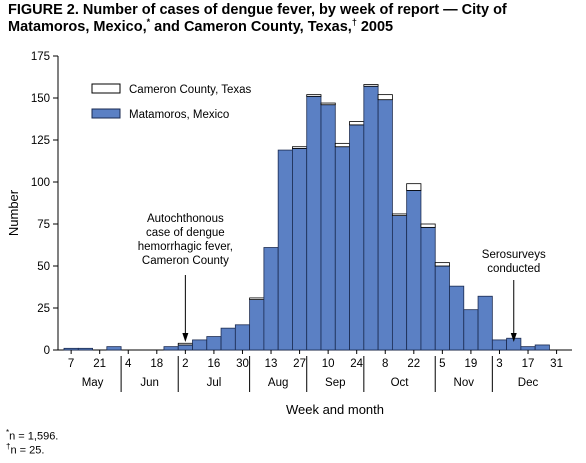 The image size is (586, 463). I want to click on annotation-serosurvey-line: conducted, so click(513, 269).